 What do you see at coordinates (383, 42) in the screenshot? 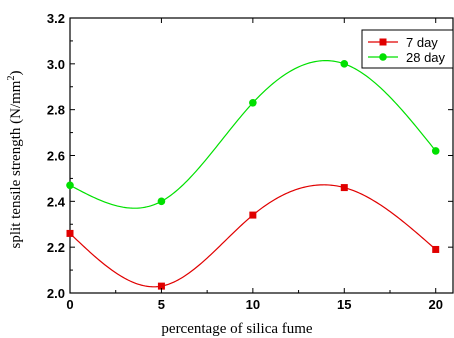
I see `legend-marker-square` at bounding box center [383, 42].